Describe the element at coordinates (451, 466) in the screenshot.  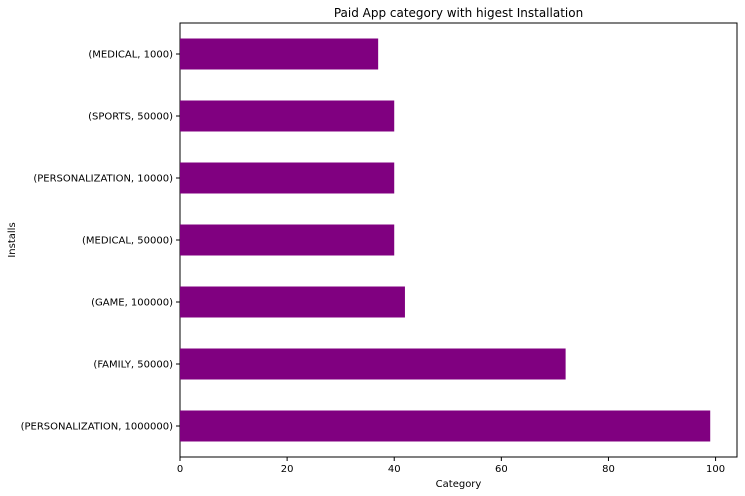
I see `x-axis-ticks: 0 20 40 60 80 100` at that location.